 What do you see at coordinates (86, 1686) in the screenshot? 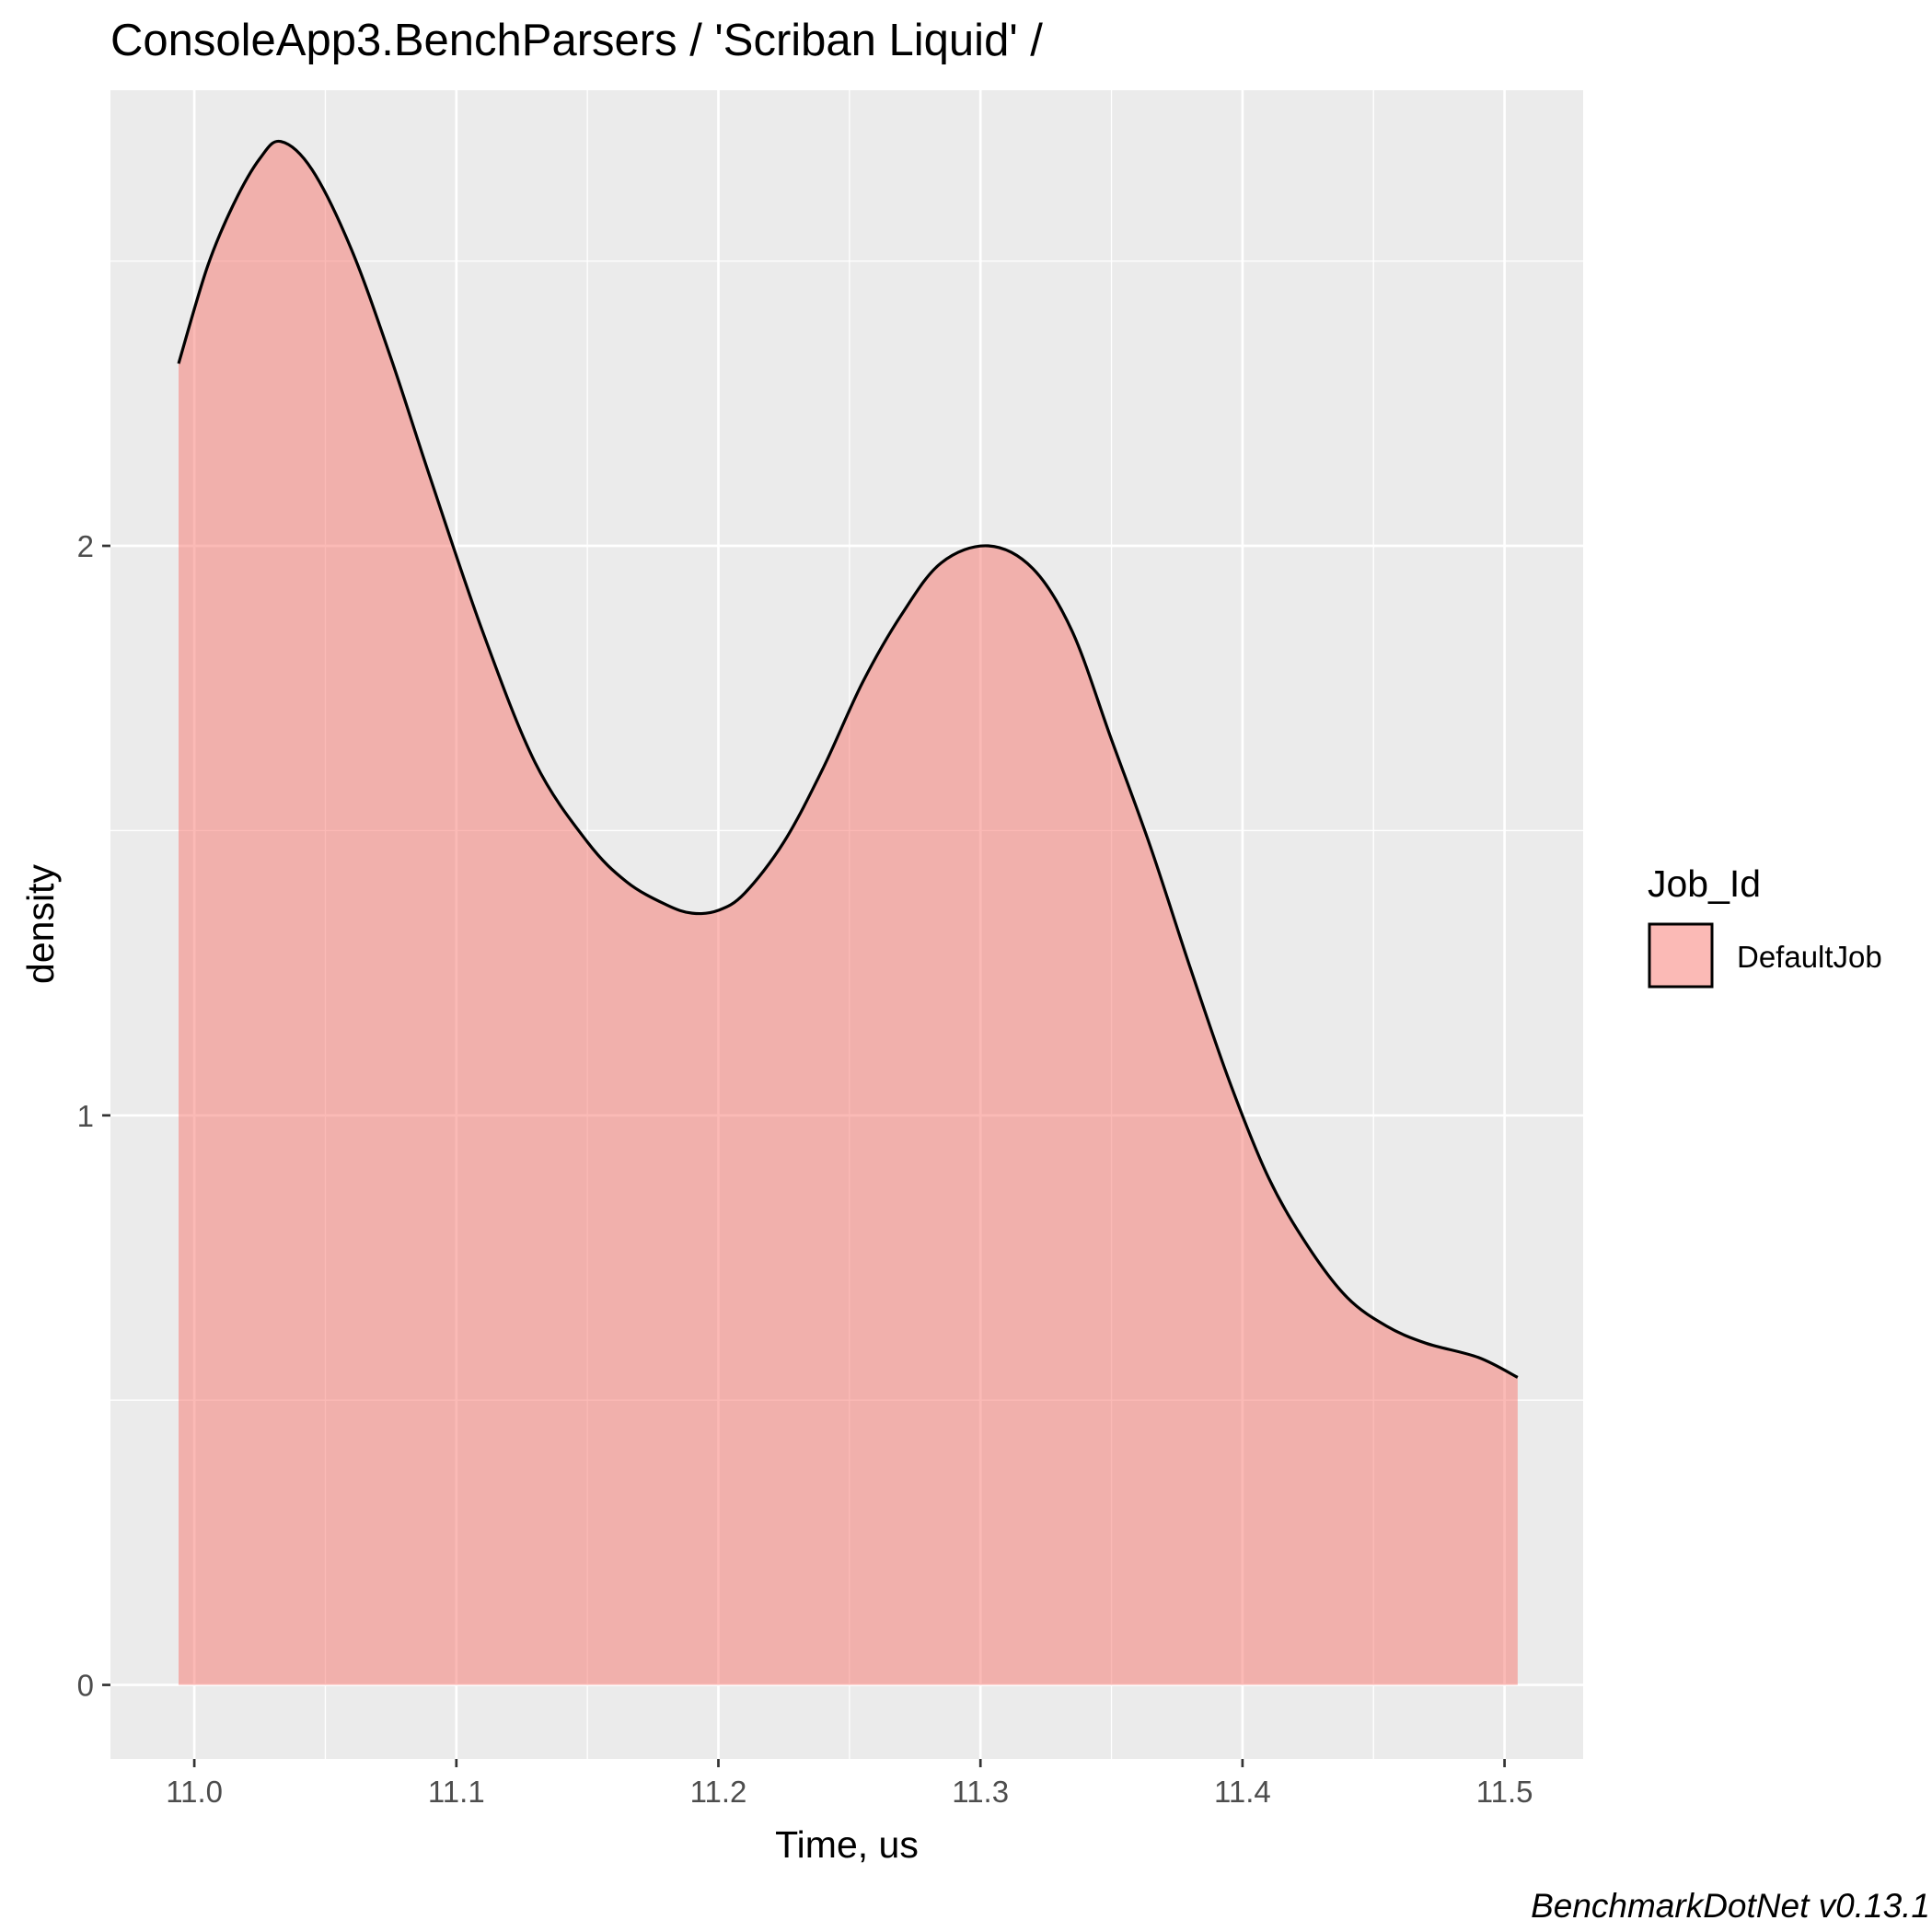
I see `y-tick-label: 0` at bounding box center [86, 1686].